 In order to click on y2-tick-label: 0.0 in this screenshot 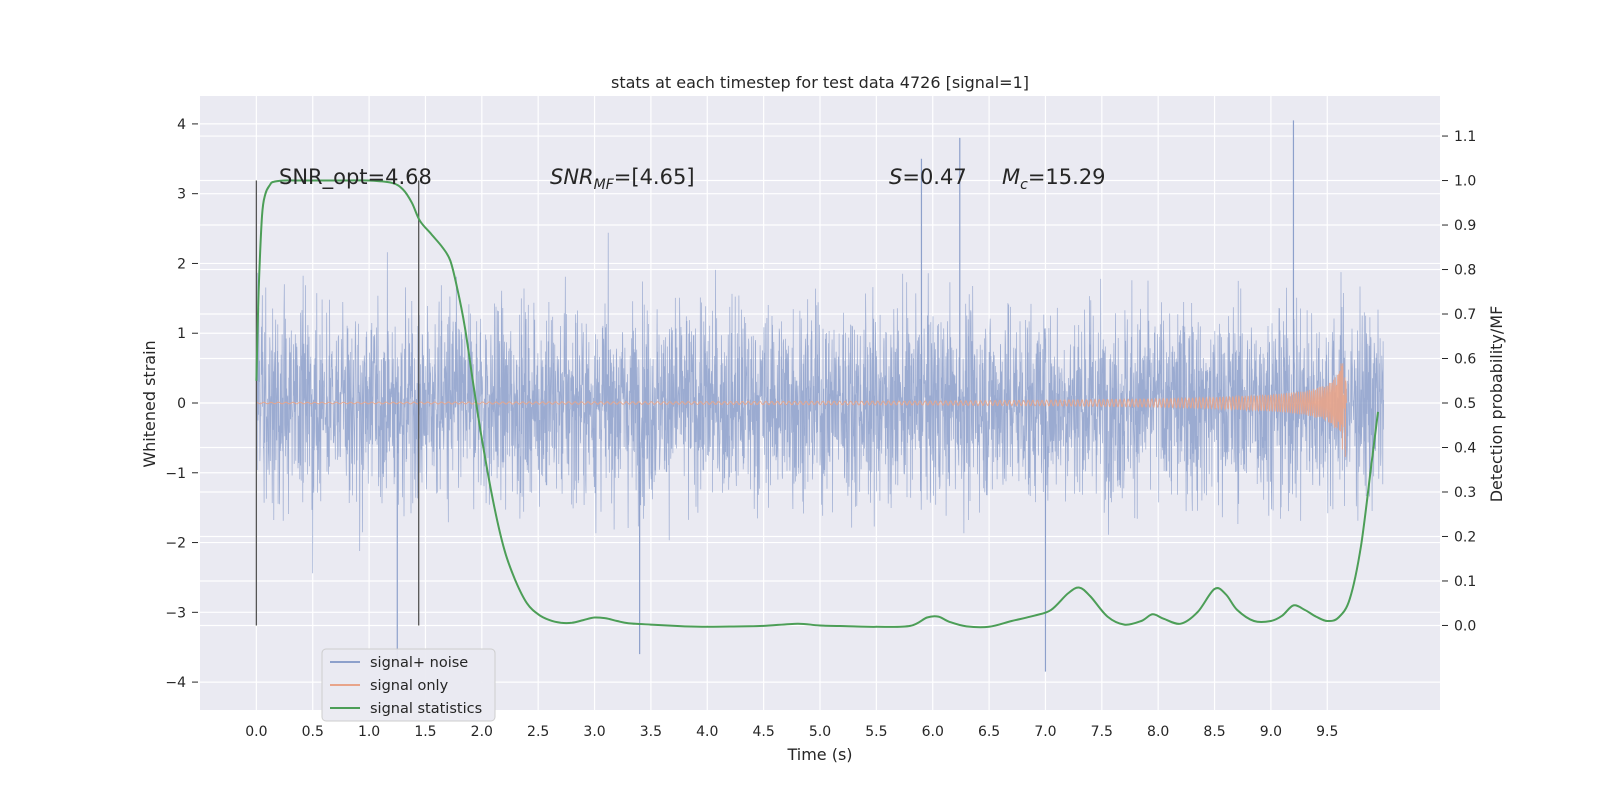, I will do `click(1465, 626)`.